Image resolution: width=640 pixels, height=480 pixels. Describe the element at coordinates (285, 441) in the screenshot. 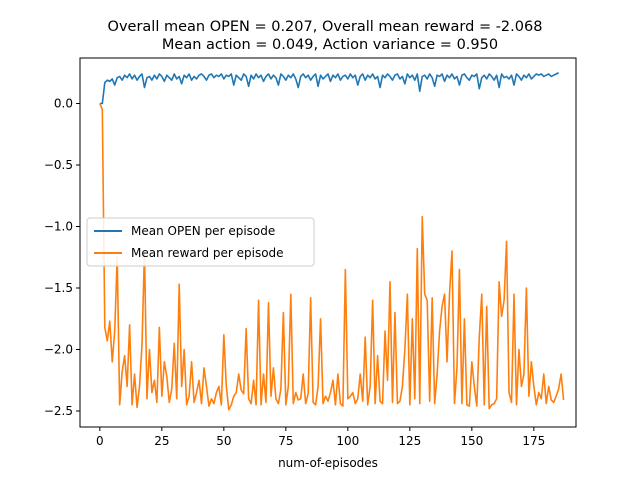

I see `x-tick-label: 75` at that location.